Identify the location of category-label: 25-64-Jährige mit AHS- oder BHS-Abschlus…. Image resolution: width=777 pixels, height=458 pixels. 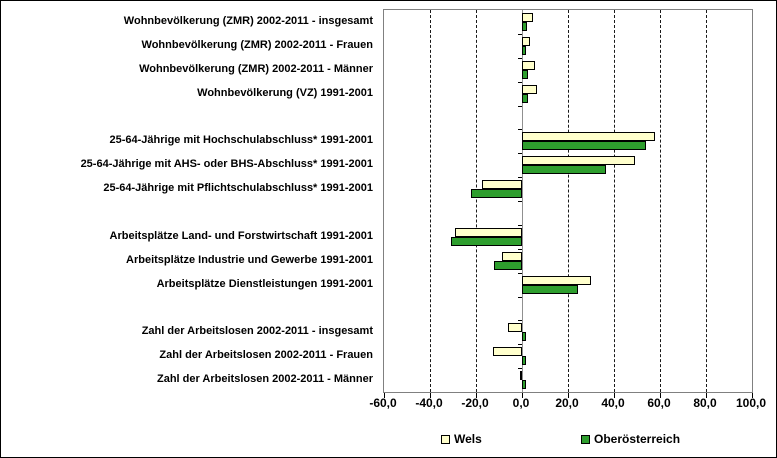
(226, 164).